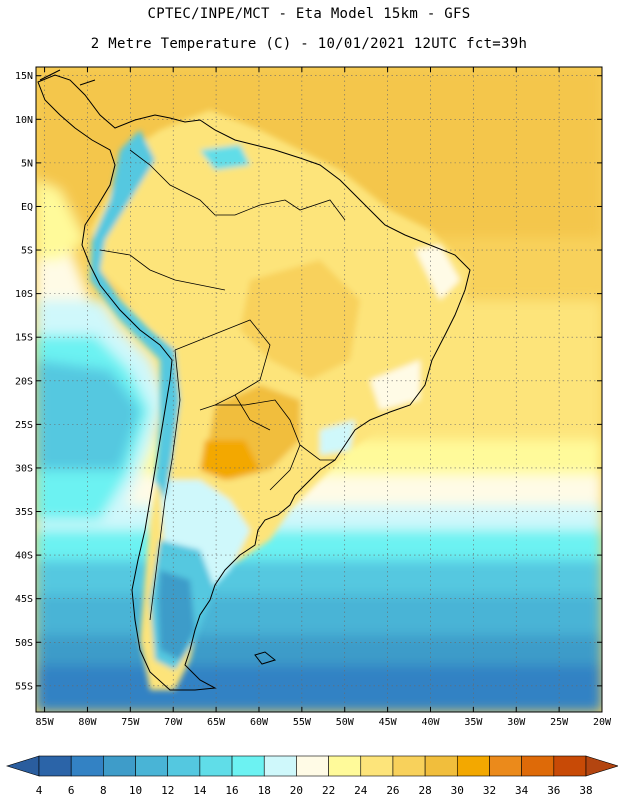  I want to click on colorbar-label: 36, so click(553, 790).